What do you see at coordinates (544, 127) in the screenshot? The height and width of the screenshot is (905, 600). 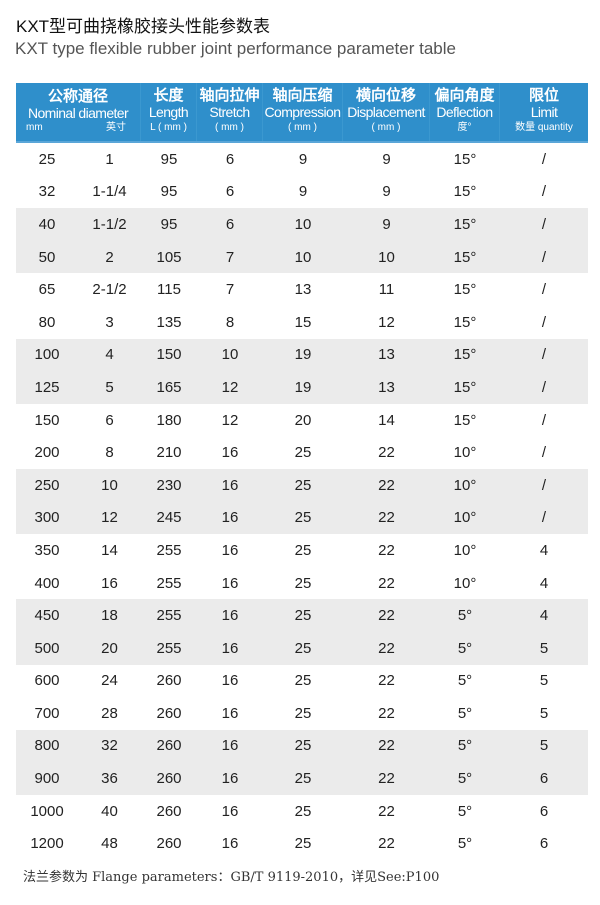 I see `header-unit: 数量 quantity` at bounding box center [544, 127].